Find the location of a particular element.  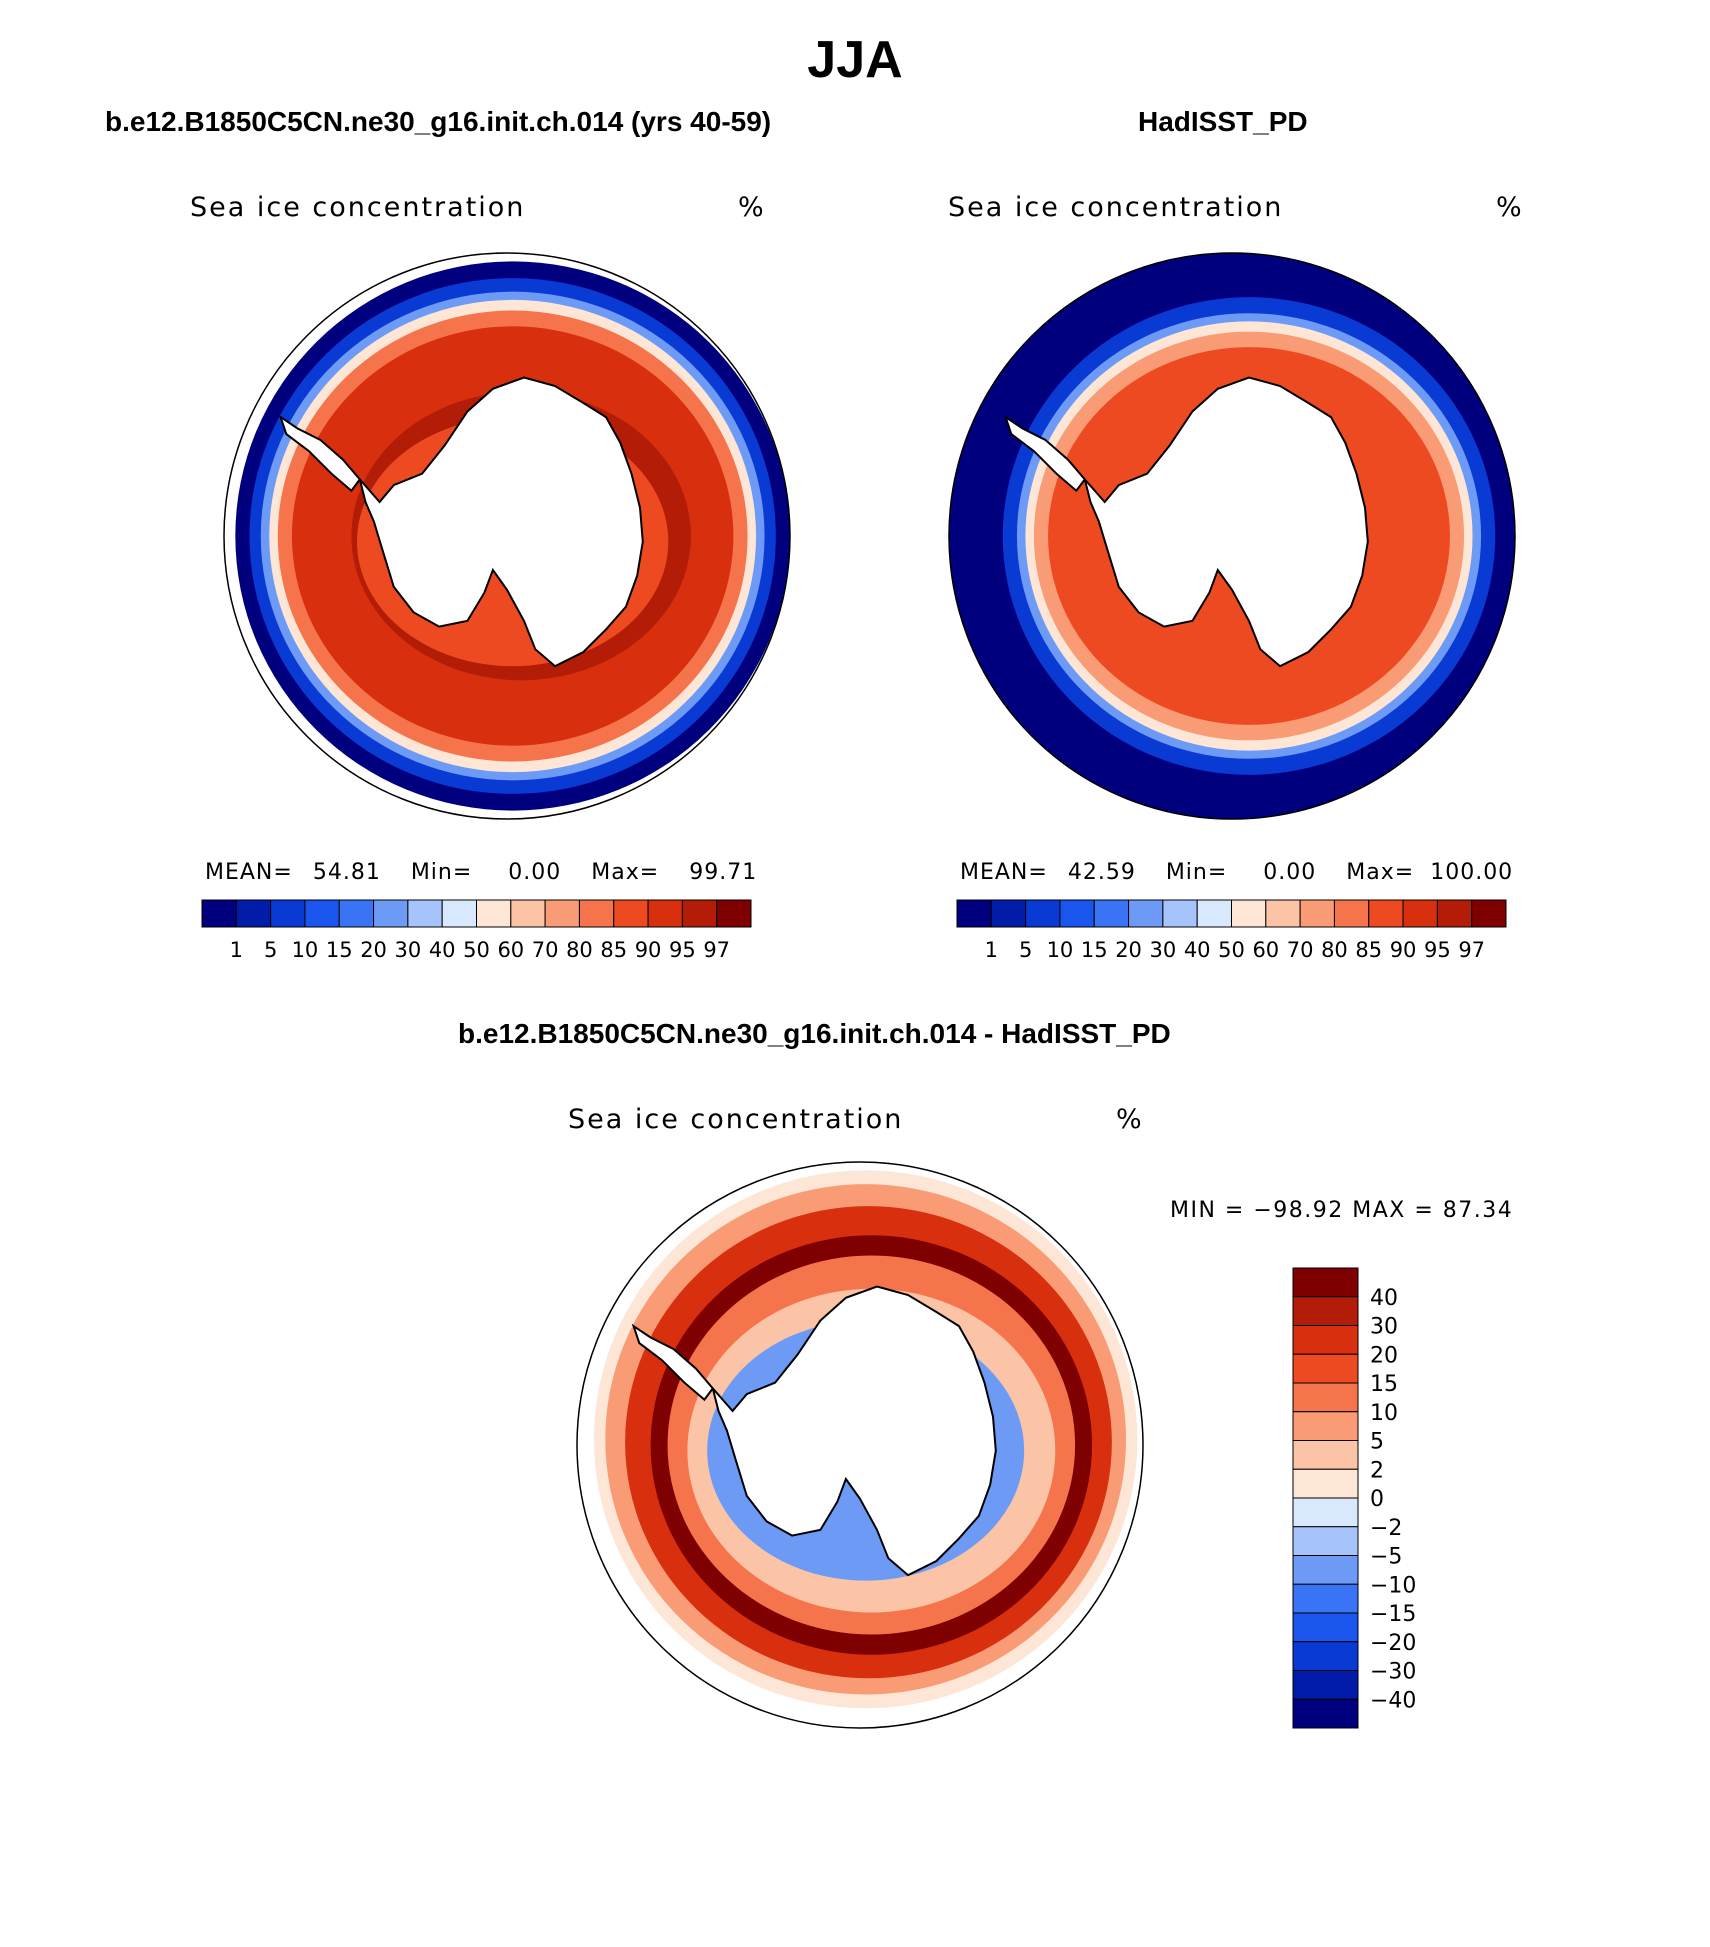

right-panel-subtitle: Sea ice concentration is located at coordinates (1116, 207).